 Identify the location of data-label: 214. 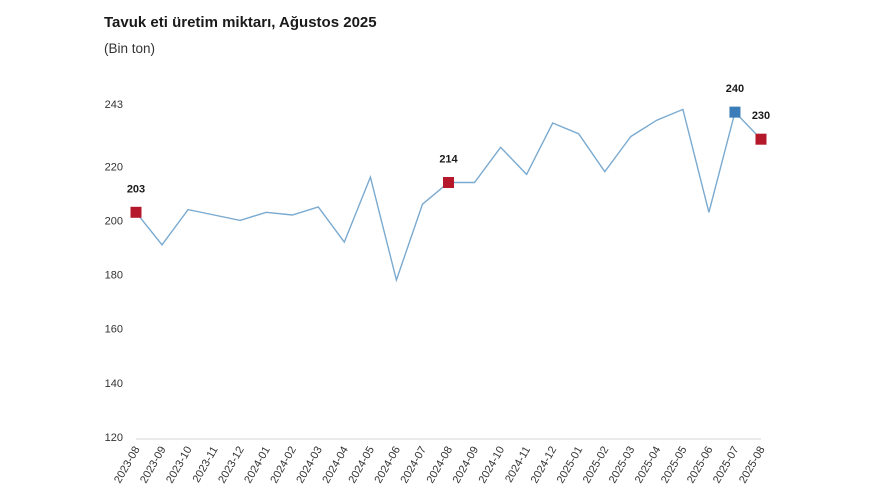
(448, 160).